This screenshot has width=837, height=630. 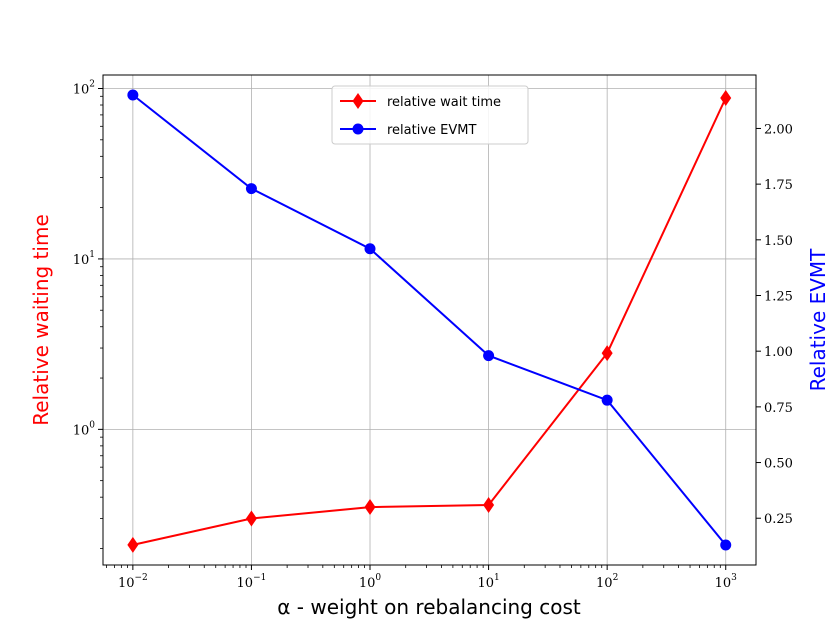 I want to click on right-tick-label: 1.25, so click(x=778, y=297).